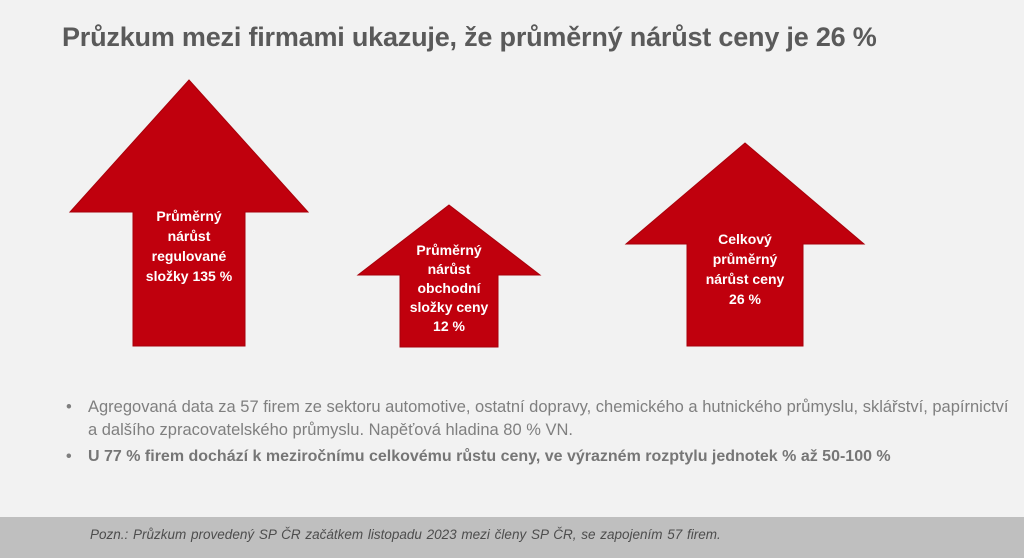 Image resolution: width=1024 pixels, height=558 pixels. I want to click on arrow-total-line-2: průměrný, so click(745, 259).